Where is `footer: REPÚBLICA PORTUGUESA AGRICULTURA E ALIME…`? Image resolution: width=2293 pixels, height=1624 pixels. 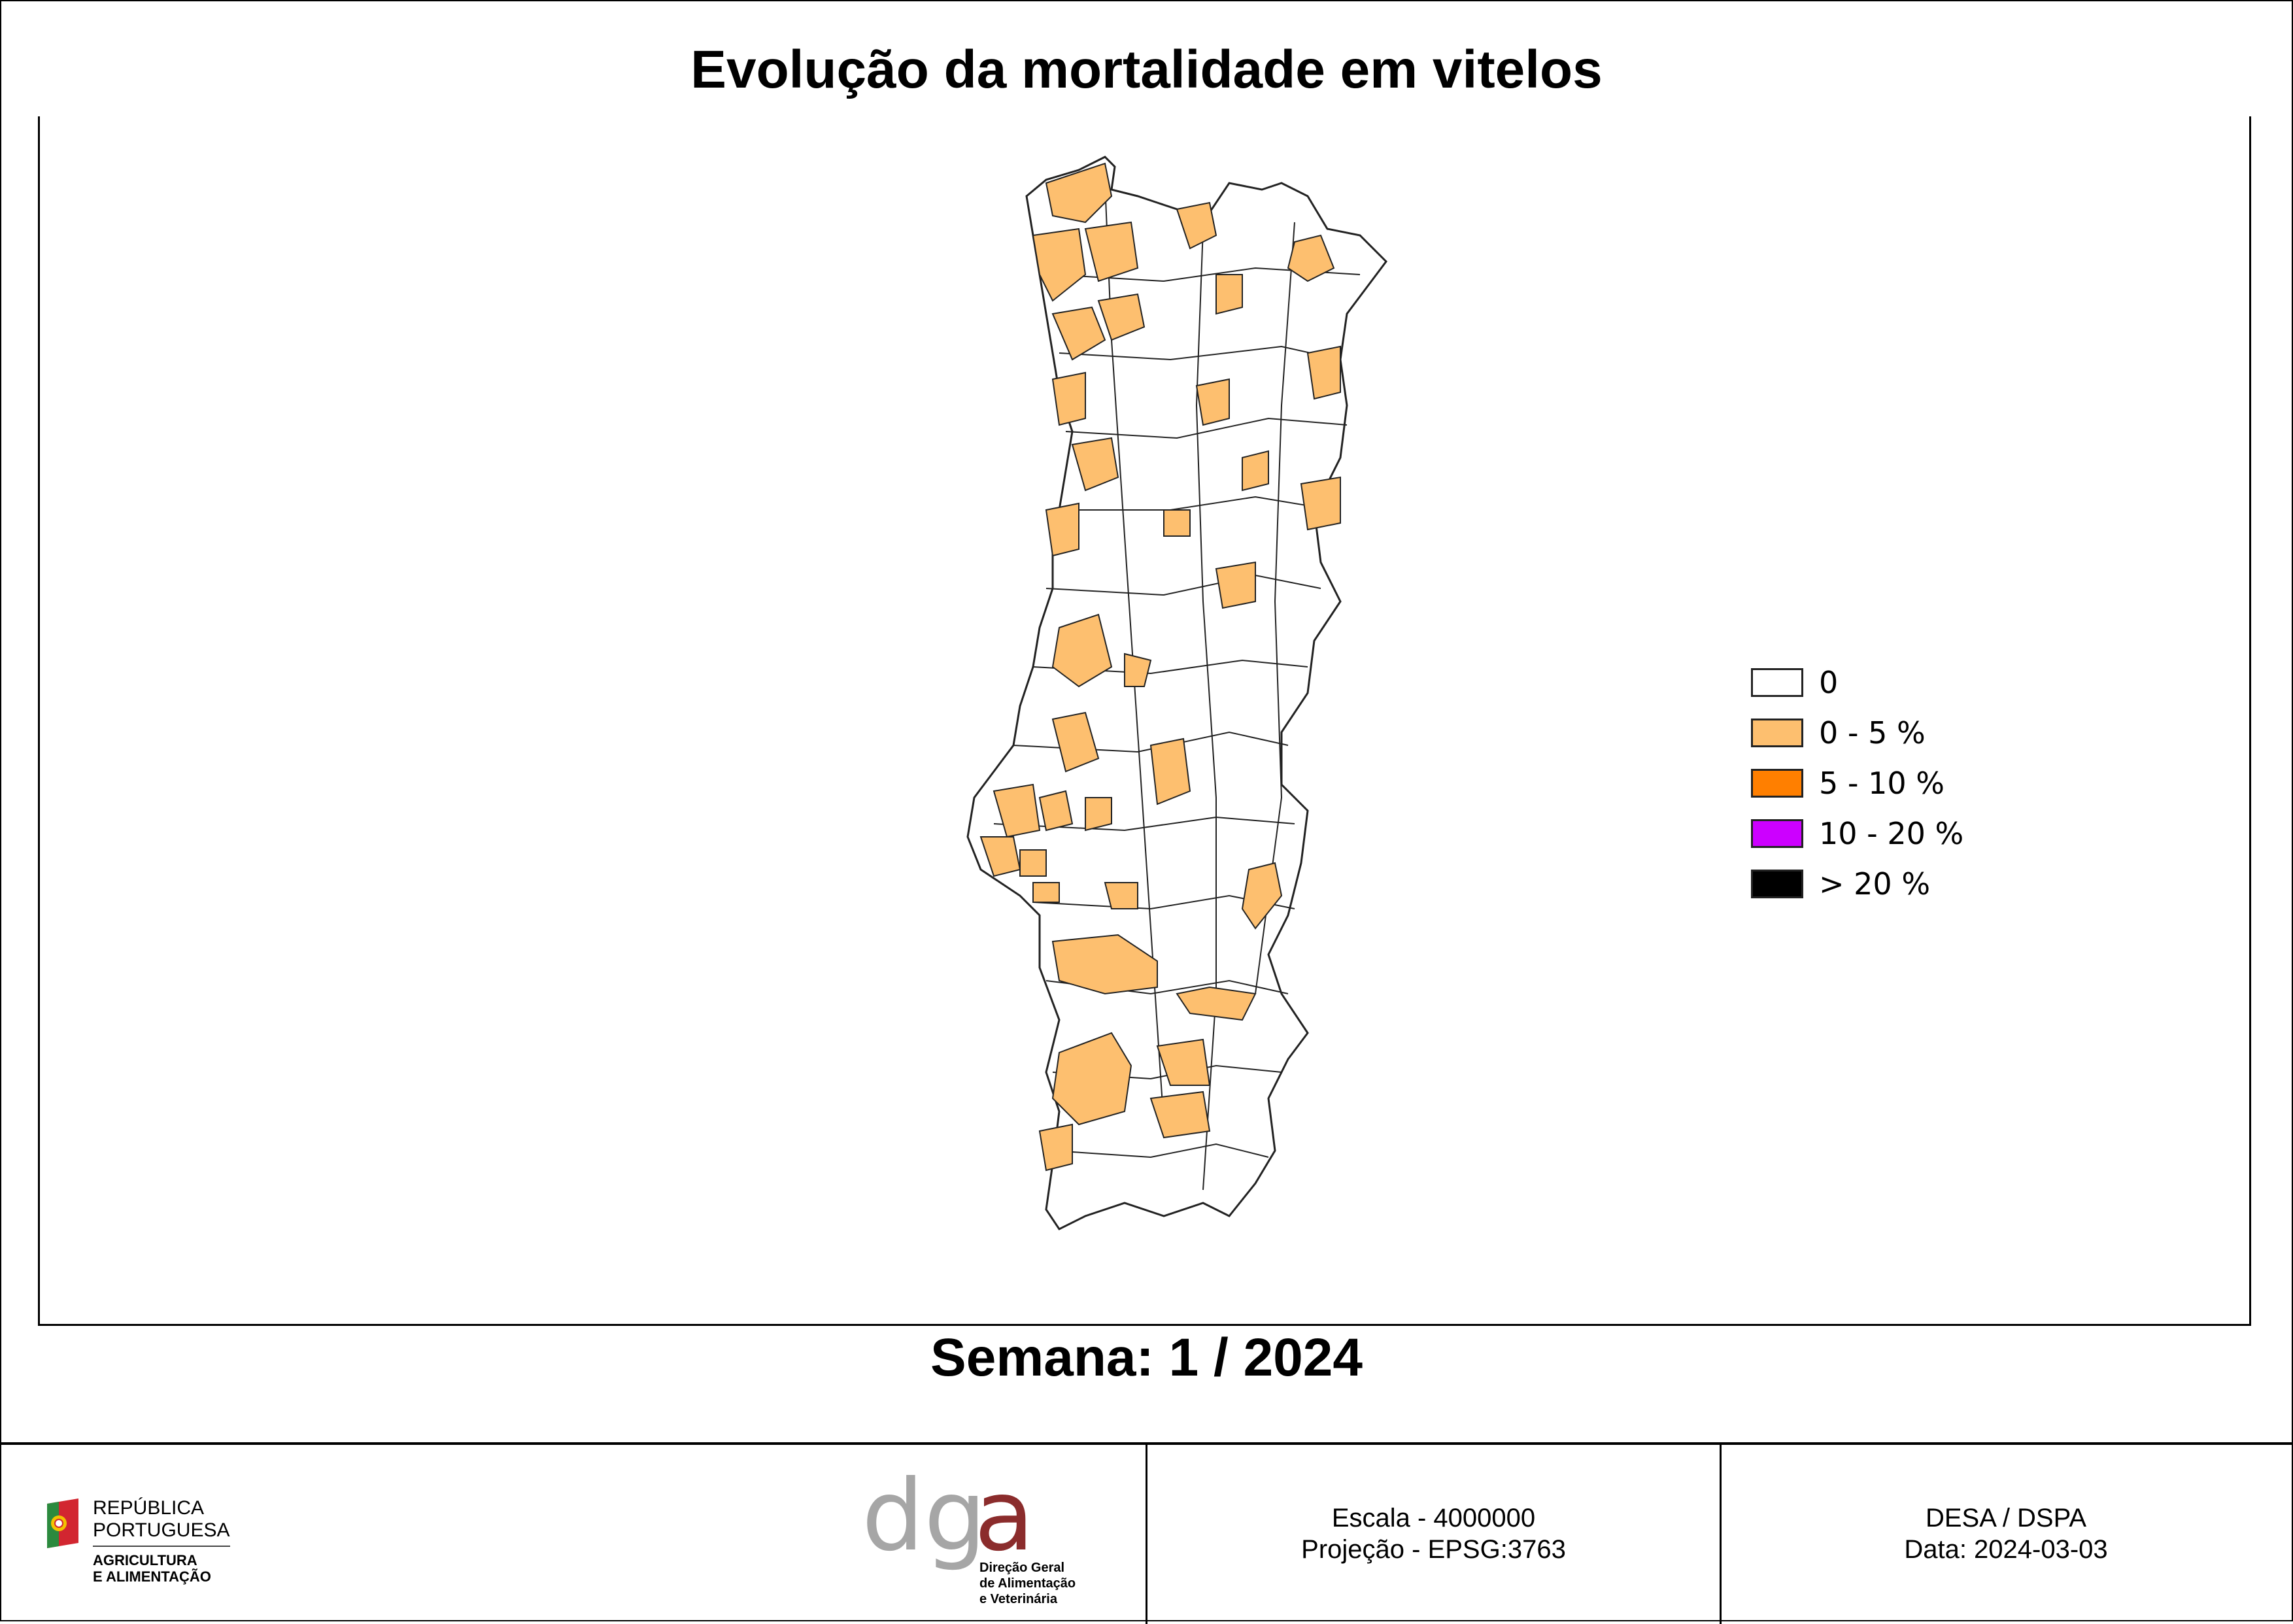 footer: REPÚBLICA PORTUGUESA AGRICULTURA E ALIME… is located at coordinates (1146, 1533).